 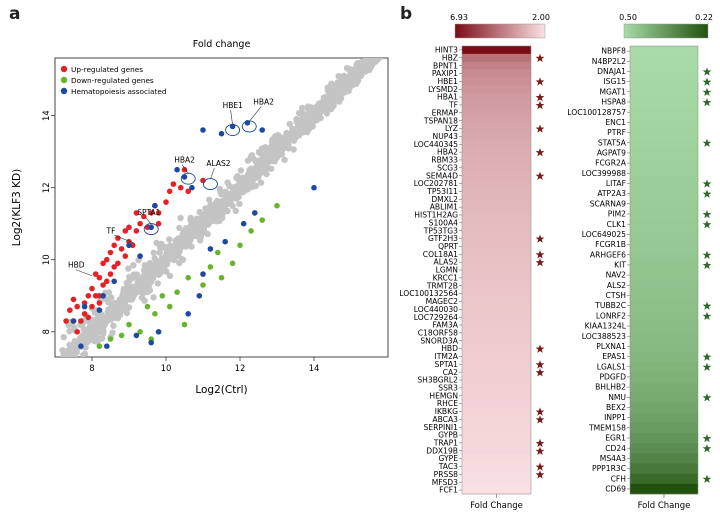 What do you see at coordinates (440, 254) in the screenshot?
I see `gene-label: COL18A1` at bounding box center [440, 254].